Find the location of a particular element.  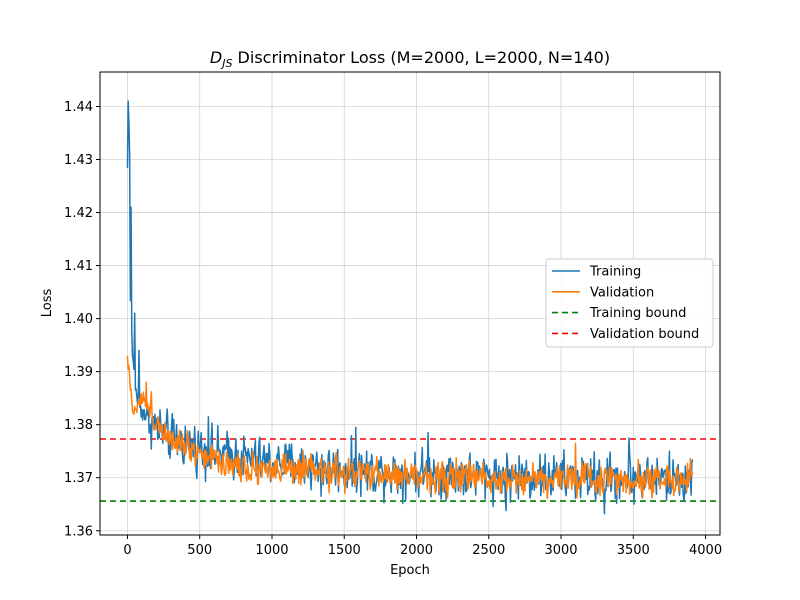

x-tick-label: 4000 is located at coordinates (705, 550).